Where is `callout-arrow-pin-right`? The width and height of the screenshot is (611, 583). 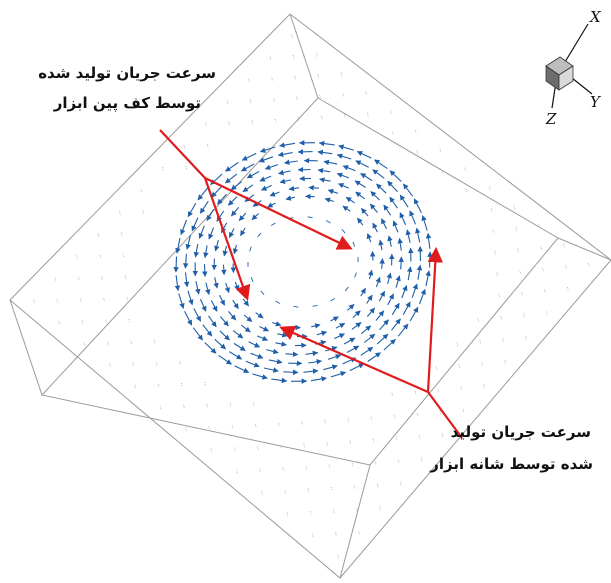
callout-arrow-pin-right is located at coordinates (278, 213).